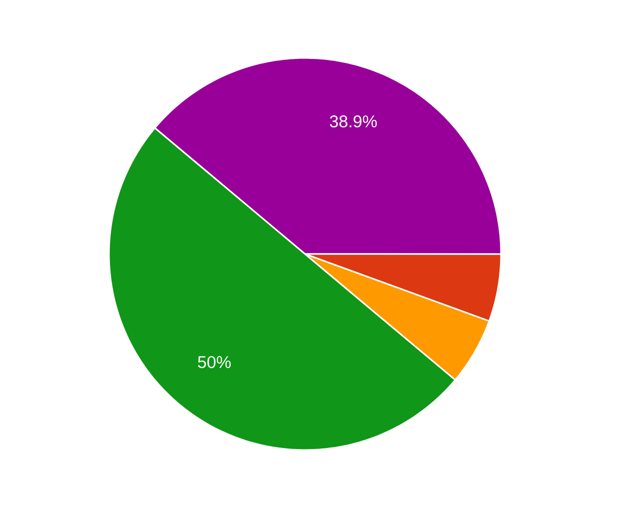 This screenshot has height=532, width=634. Describe the element at coordinates (214, 362) in the screenshot. I see `data-label: 50%` at that location.